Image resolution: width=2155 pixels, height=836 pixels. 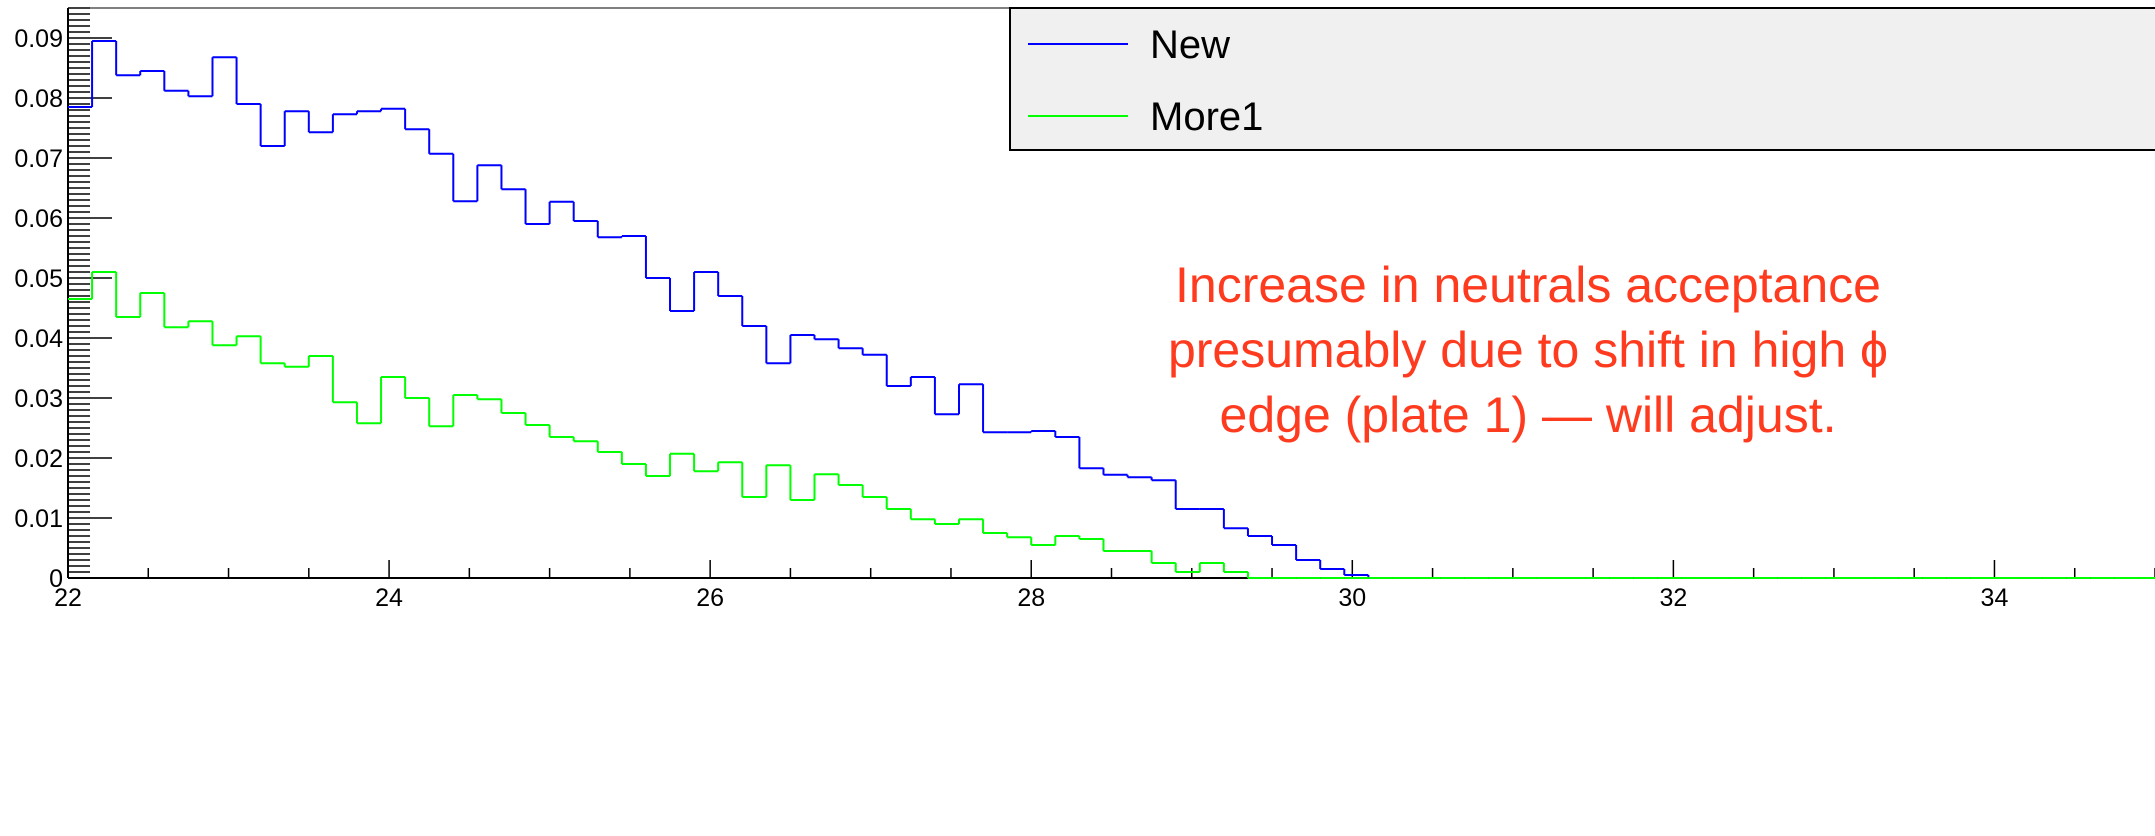 What do you see at coordinates (710, 598) in the screenshot?
I see `x-tick-label: 26` at bounding box center [710, 598].